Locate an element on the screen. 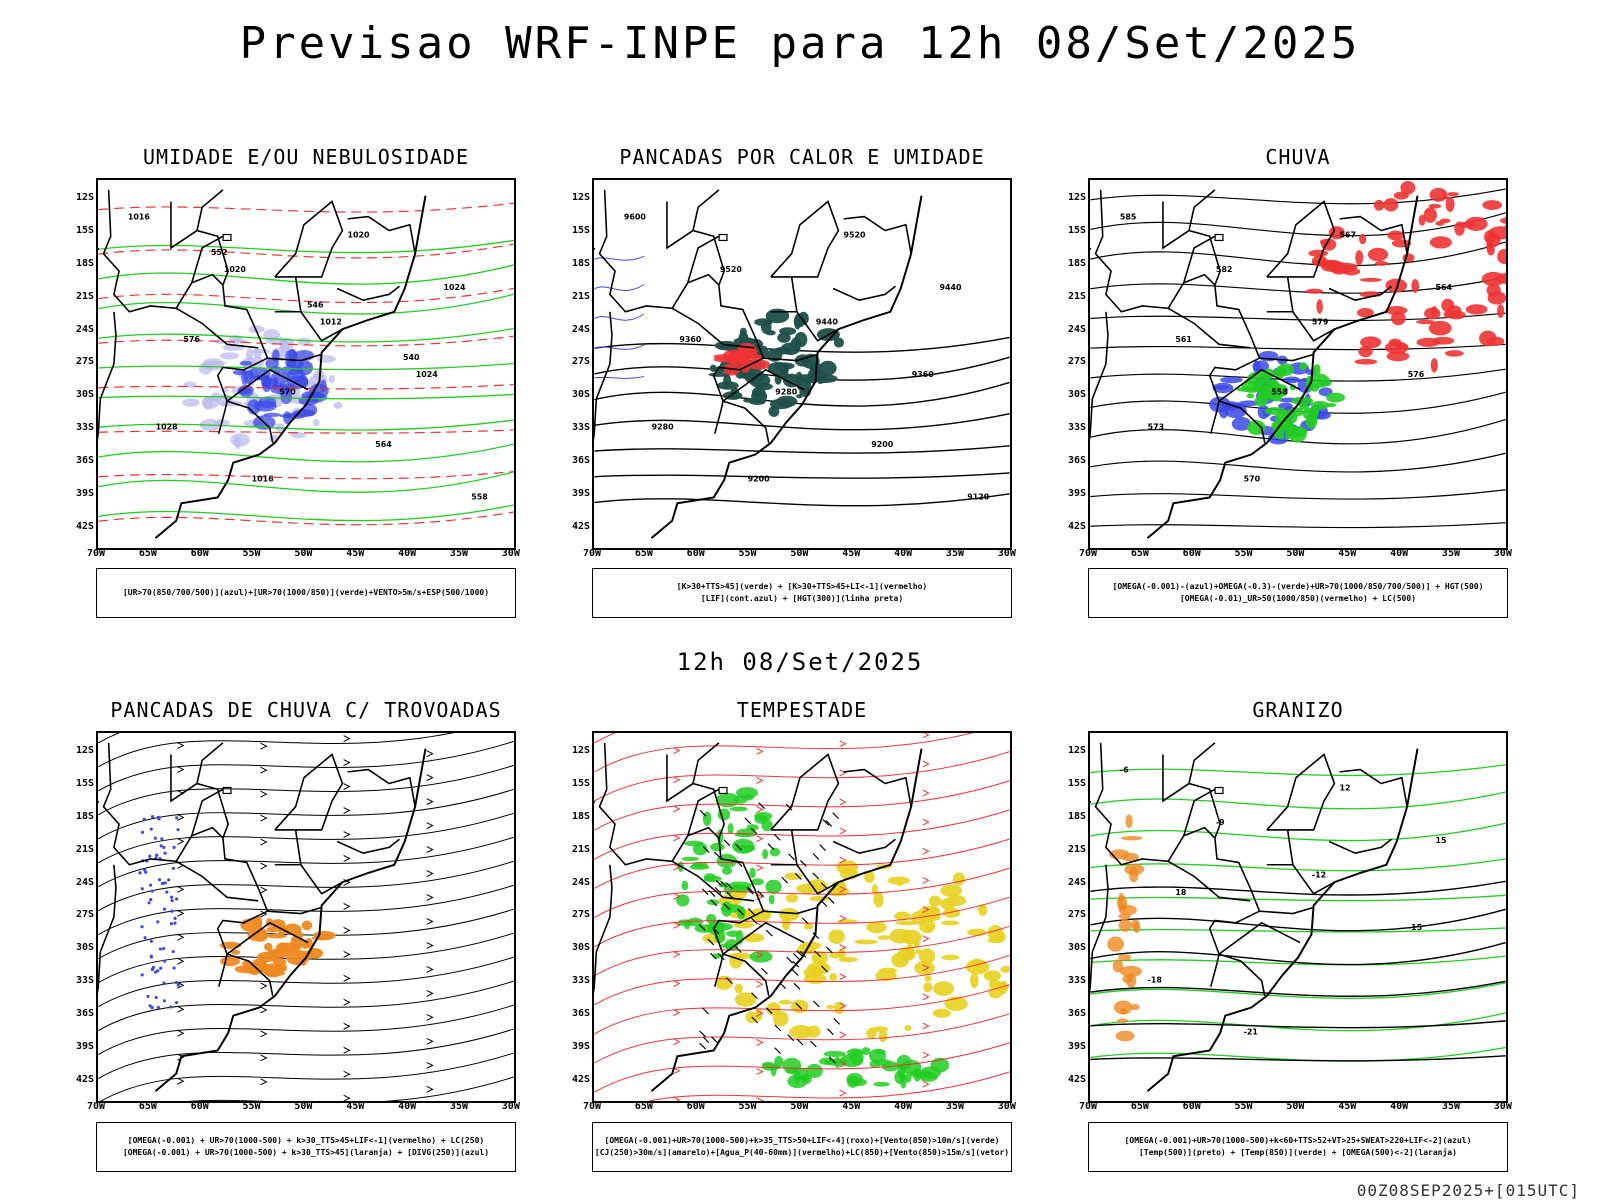 This screenshot has height=1200, width=1600. lat-tick-label: 33S is located at coordinates (1076, 428).